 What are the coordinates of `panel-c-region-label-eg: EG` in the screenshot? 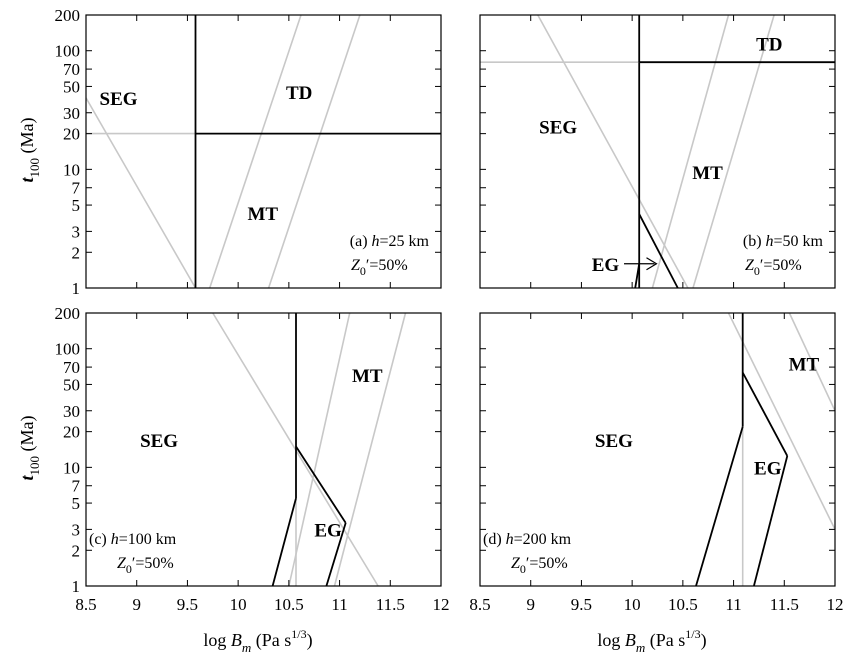 It's located at (328, 530).